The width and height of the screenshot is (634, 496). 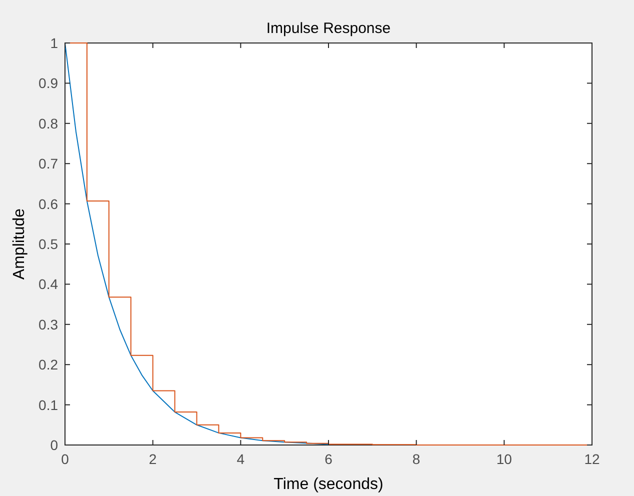 What do you see at coordinates (48, 204) in the screenshot?
I see `y-tick-label: 0.6` at bounding box center [48, 204].